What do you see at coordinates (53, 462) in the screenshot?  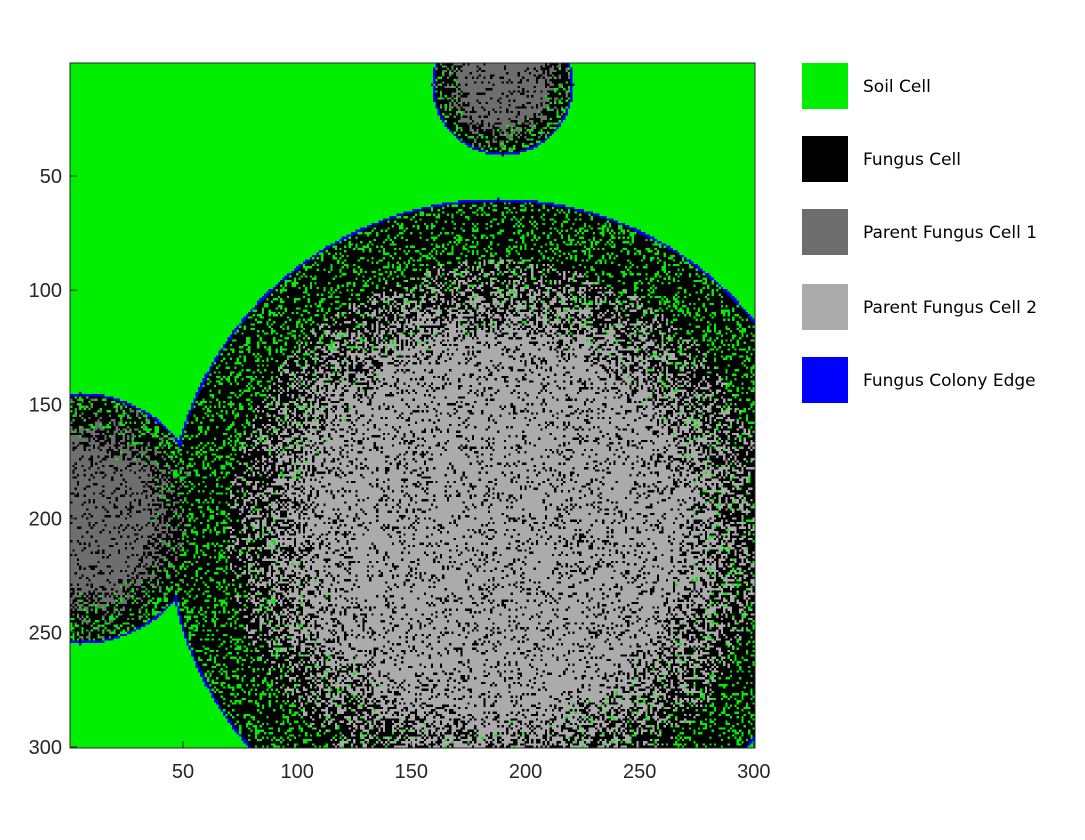 I see `y-axis: 50 100 150 200 250 300` at bounding box center [53, 462].